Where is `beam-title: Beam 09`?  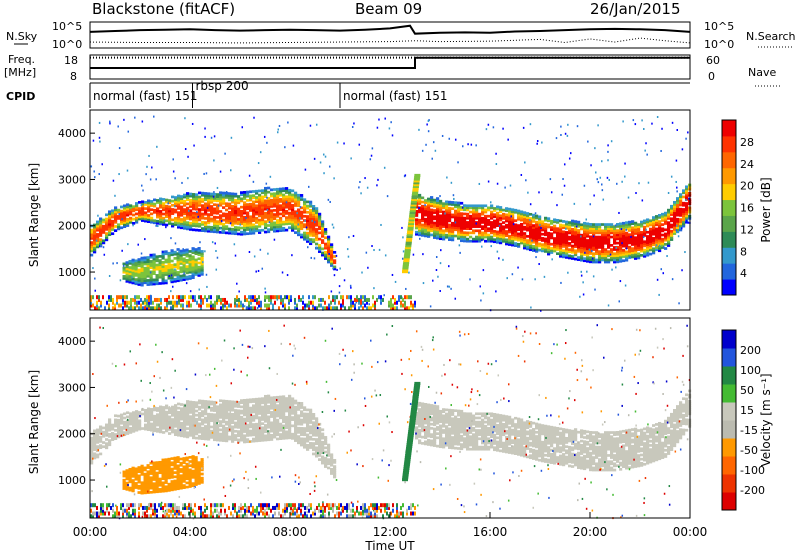
beam-title: Beam 09 is located at coordinates (388, 9).